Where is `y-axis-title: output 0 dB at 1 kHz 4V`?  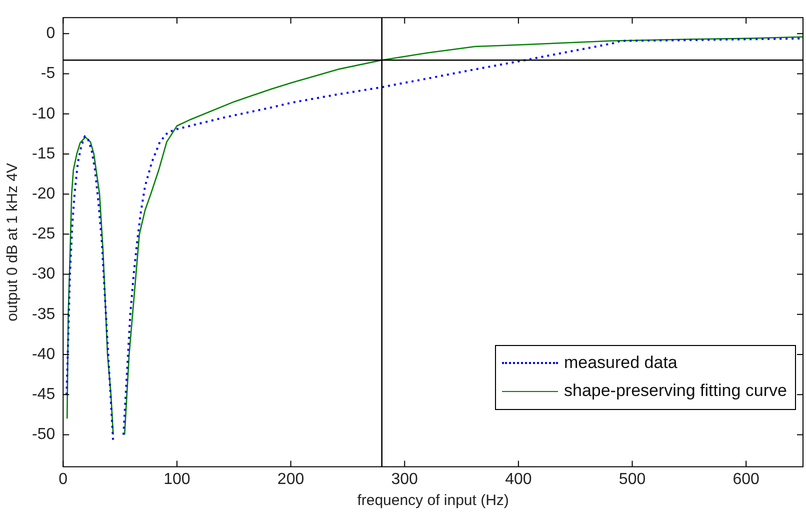
y-axis-title: output 0 dB at 1 kHz 4V is located at coordinates (13, 242).